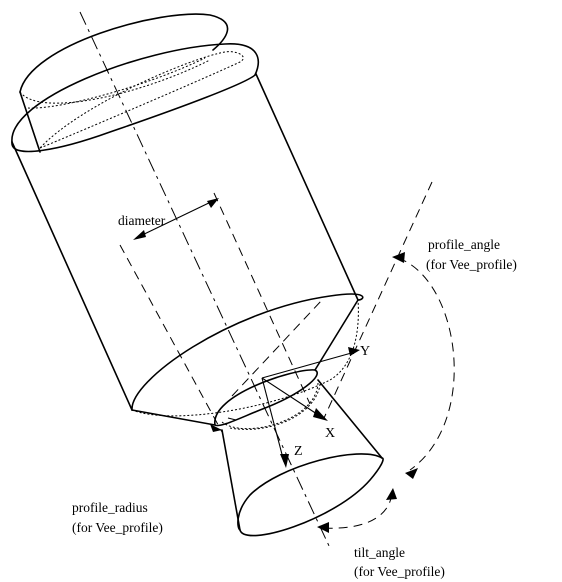 The height and width of the screenshot is (582, 562). What do you see at coordinates (142, 220) in the screenshot?
I see `diameter-label: diameter` at bounding box center [142, 220].